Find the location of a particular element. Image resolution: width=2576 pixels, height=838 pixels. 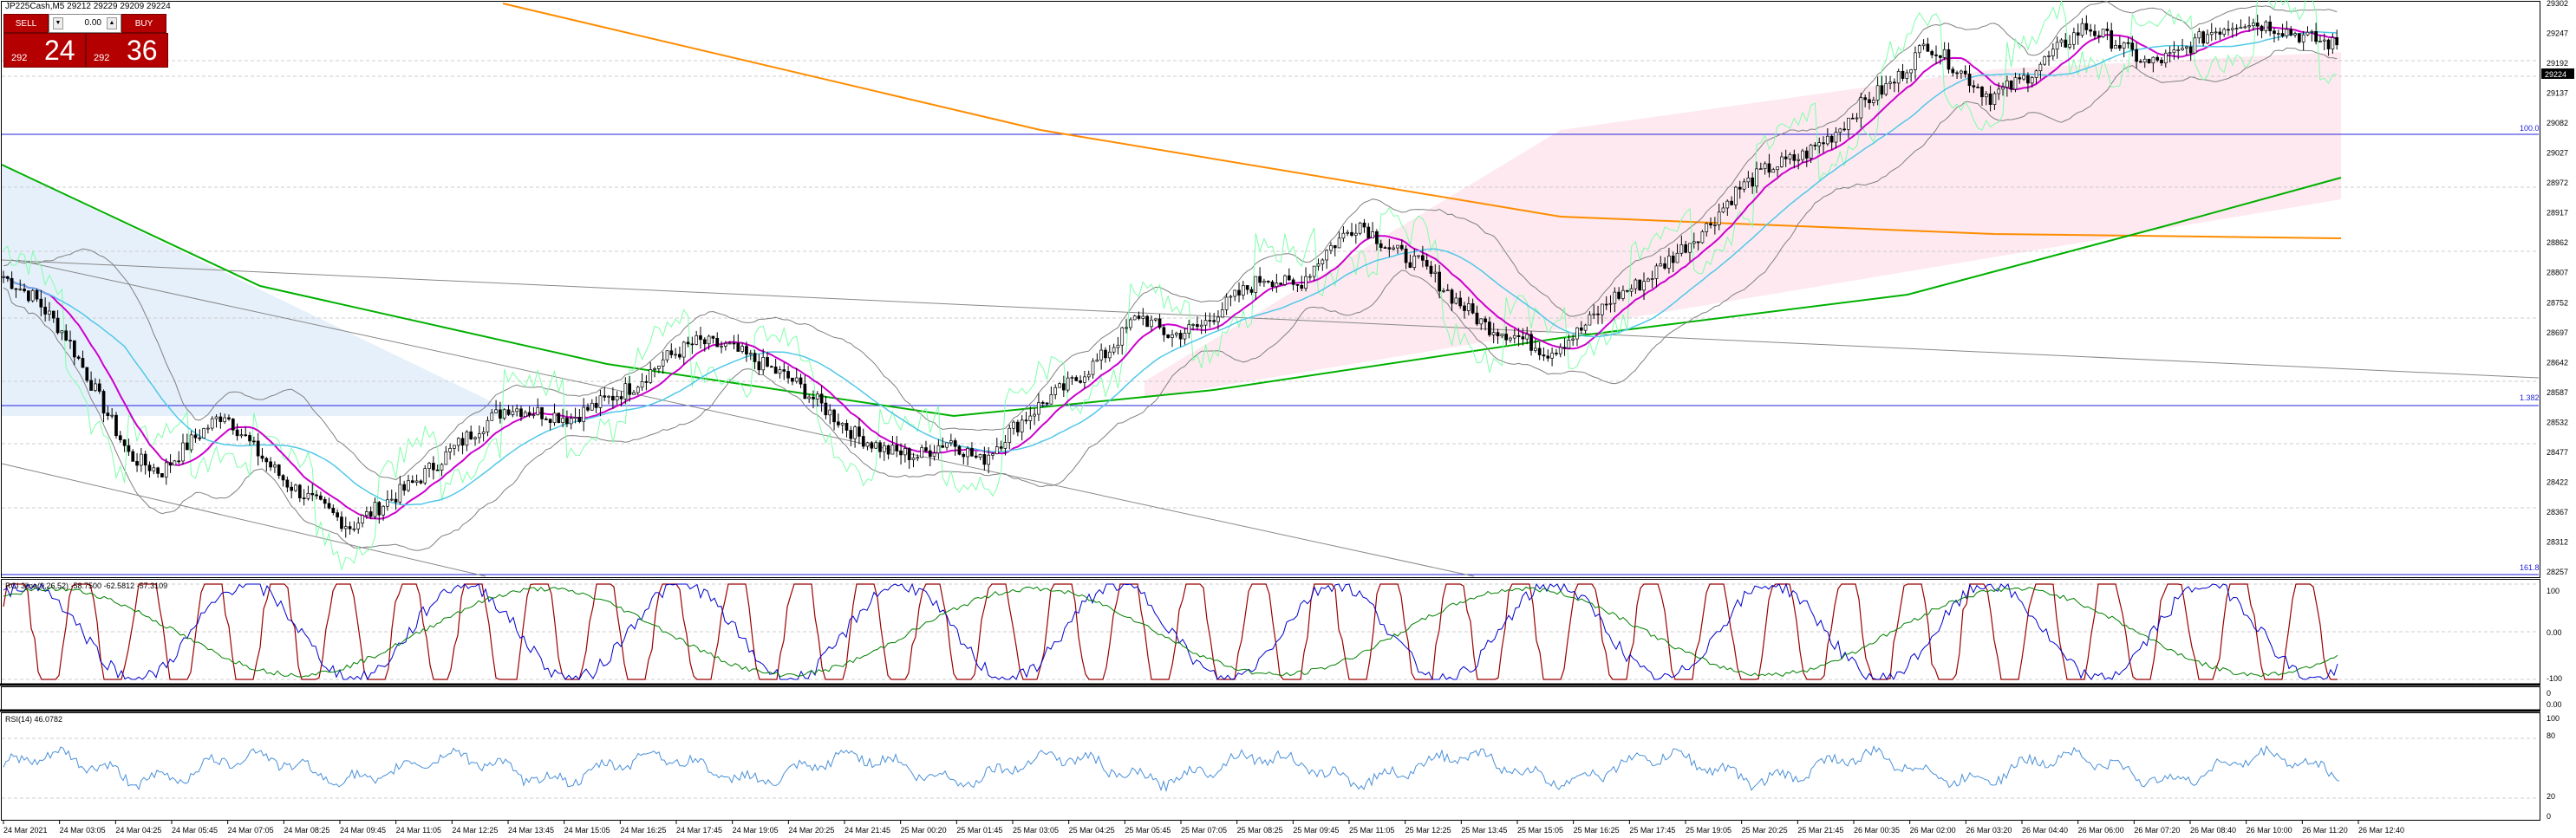

time-axis-label: 25 Mar 01:45 is located at coordinates (979, 831).